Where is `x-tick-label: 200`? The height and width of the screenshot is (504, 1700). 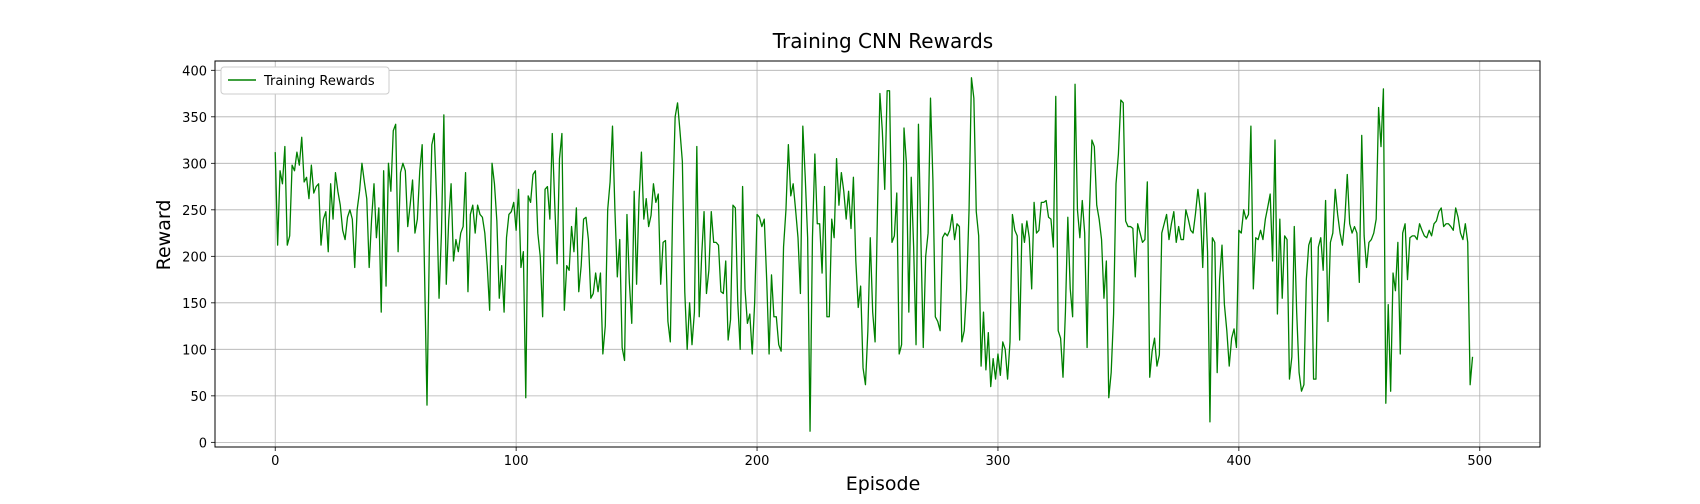 x-tick-label: 200 is located at coordinates (757, 461).